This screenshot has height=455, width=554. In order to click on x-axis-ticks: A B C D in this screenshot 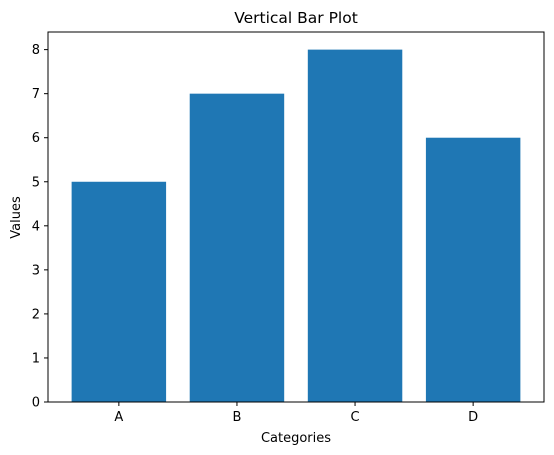, I will do `click(296, 413)`.